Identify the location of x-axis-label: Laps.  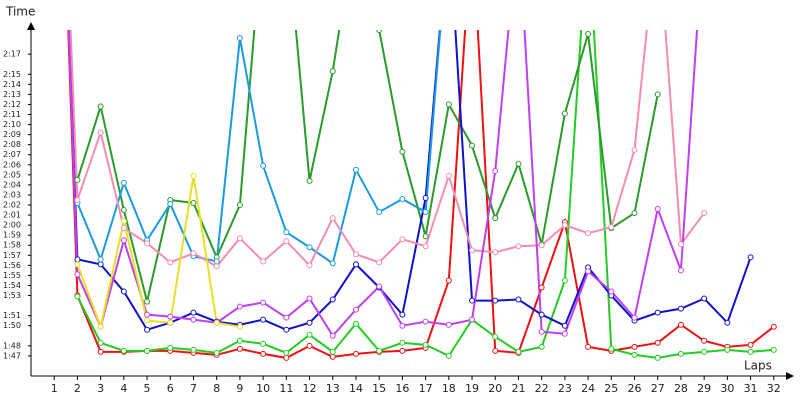
(758, 366).